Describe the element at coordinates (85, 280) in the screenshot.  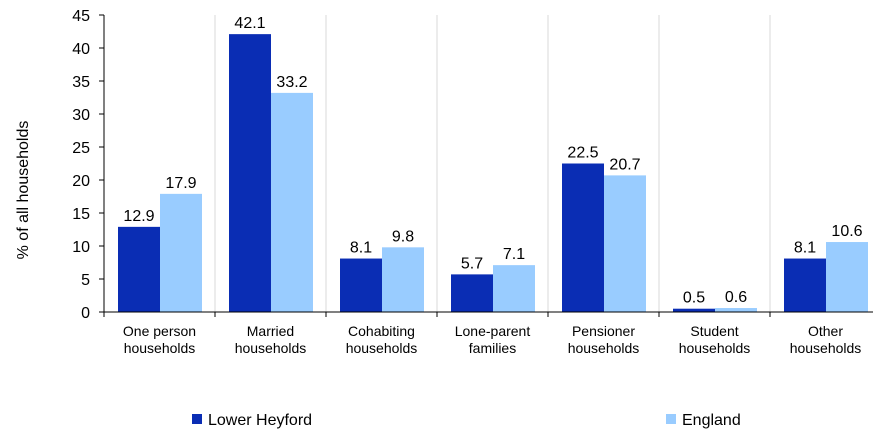
I see `y-tick-label-1: 5` at that location.